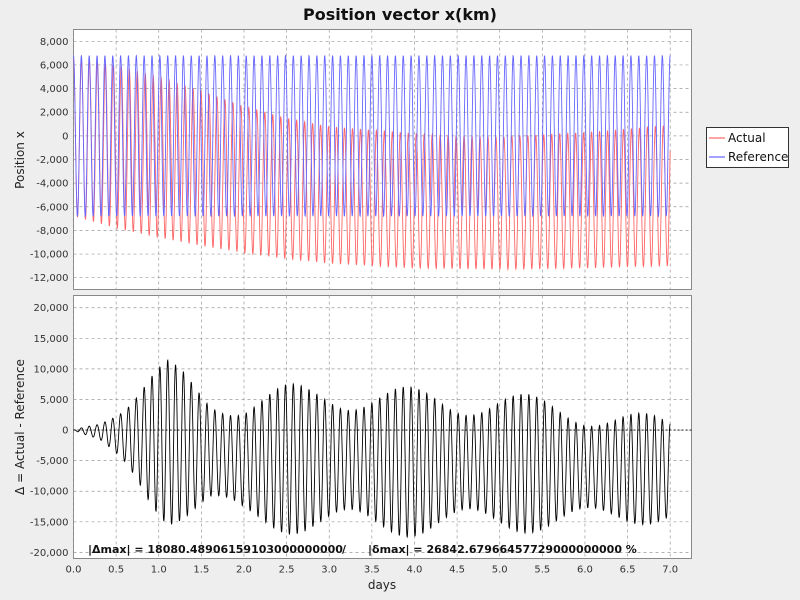  Describe the element at coordinates (52, 231) in the screenshot. I see `top-y-tick-label: -8,000` at that location.